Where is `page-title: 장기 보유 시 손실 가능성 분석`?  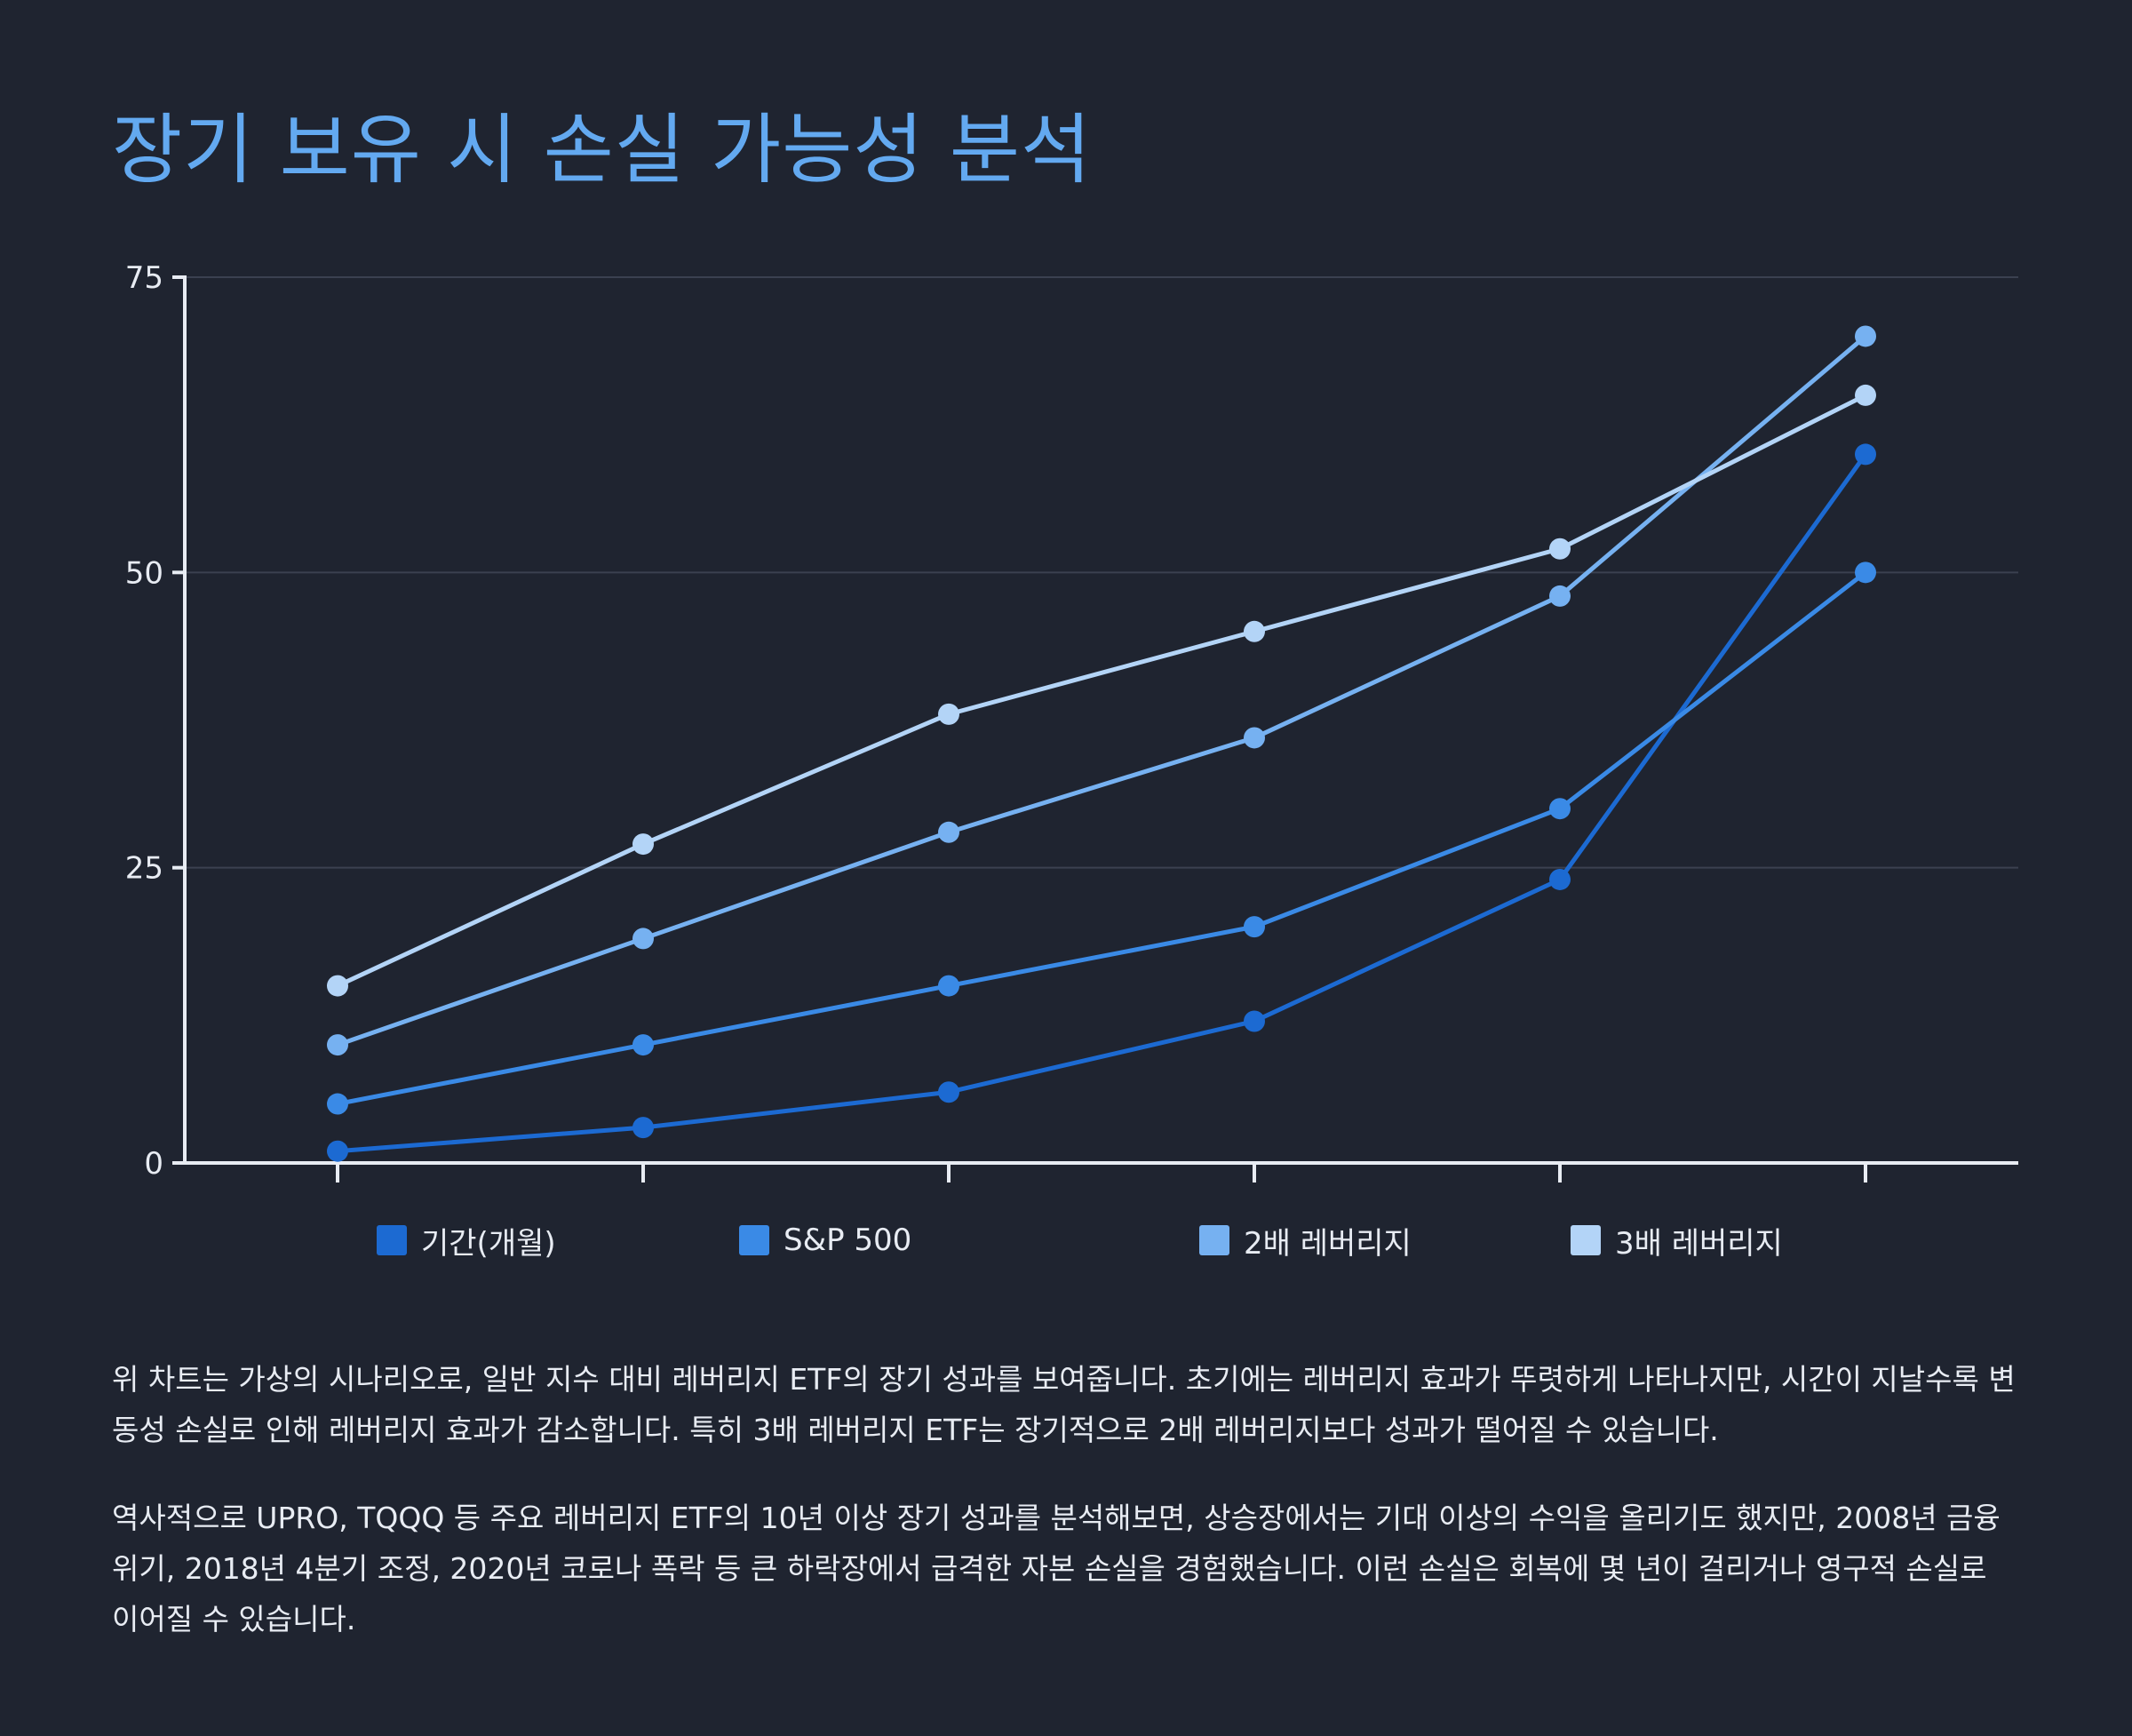
page-title: 장기 보유 시 손실 가능성 분석 is located at coordinates (602, 150).